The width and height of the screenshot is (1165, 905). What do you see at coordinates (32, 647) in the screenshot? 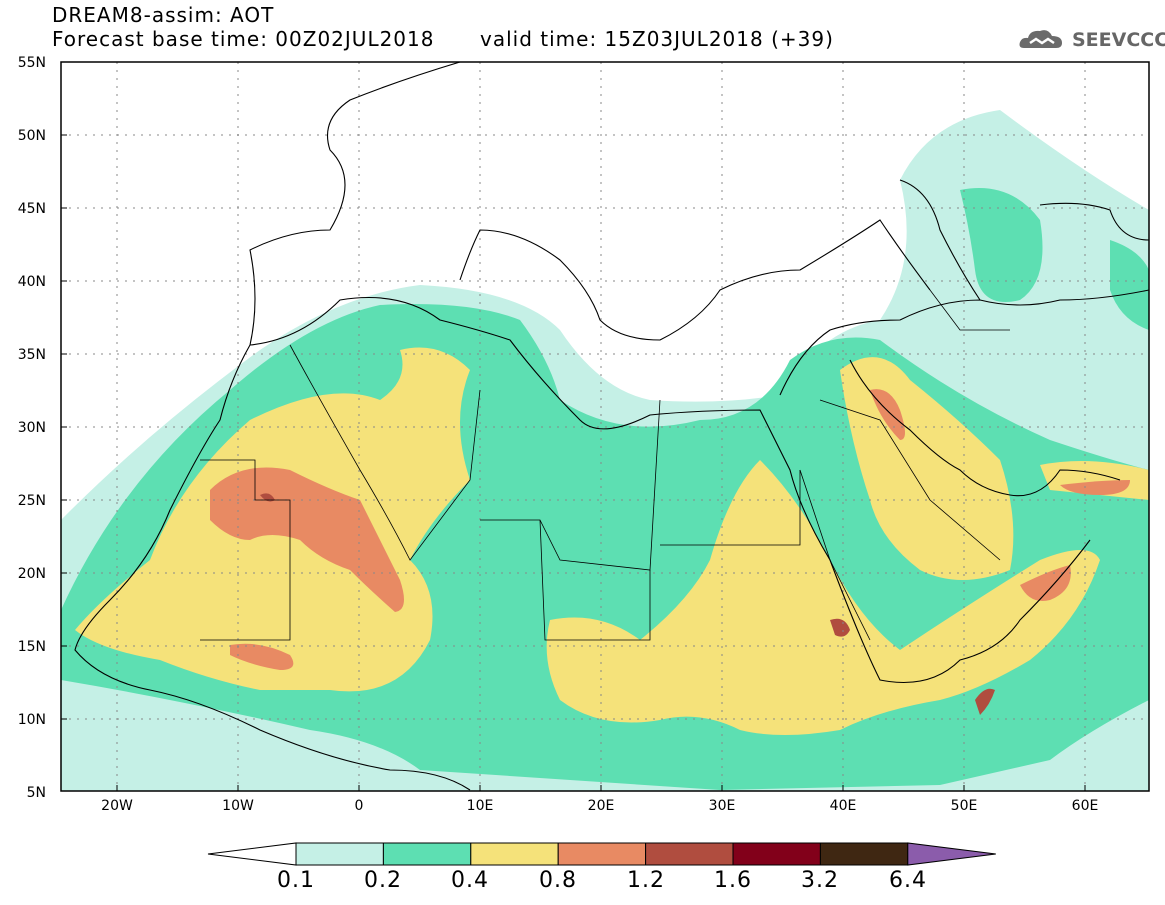
I see `lat-label-15n: 15N` at bounding box center [32, 647].